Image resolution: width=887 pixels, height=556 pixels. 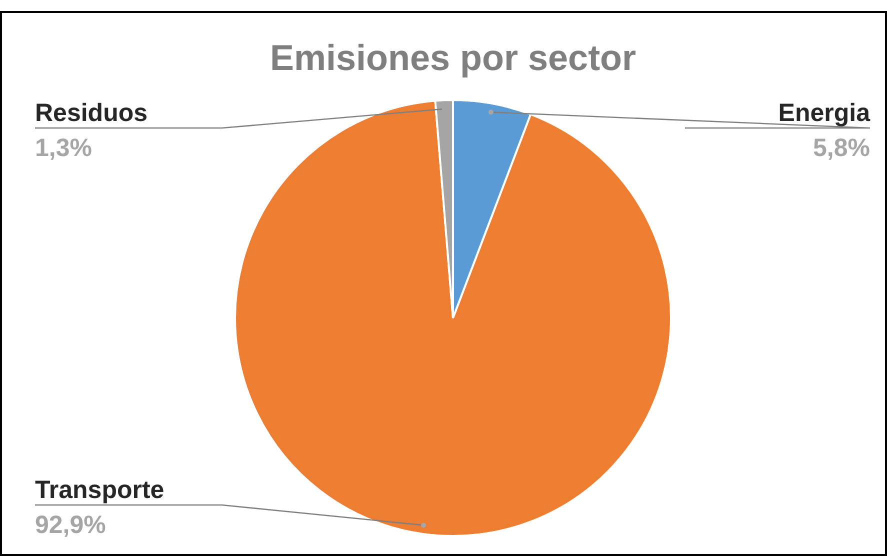 I want to click on data-label: 5,8%, so click(x=841, y=148).